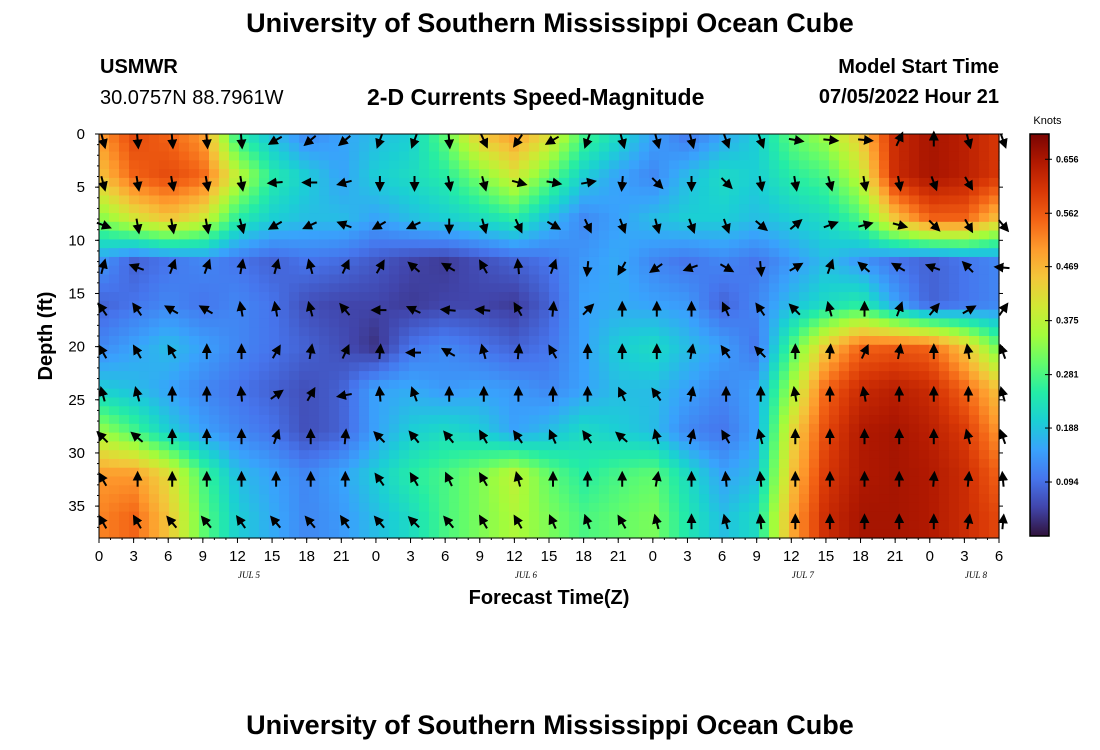 This screenshot has height=750, width=1100. Describe the element at coordinates (860, 556) in the screenshot. I see `x-tick-label: 18` at that location.